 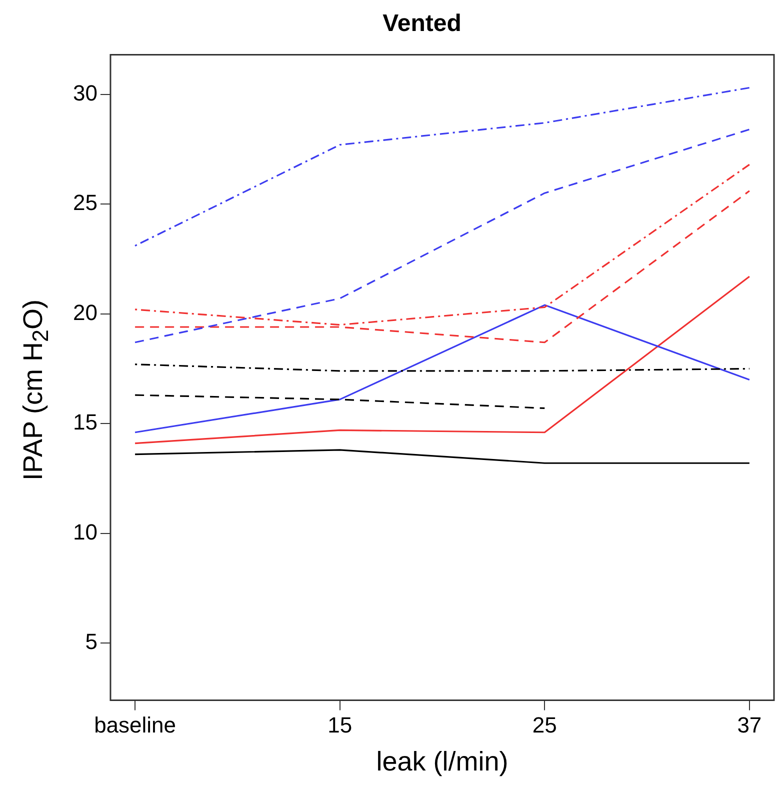 What do you see at coordinates (85, 93) in the screenshot?
I see `y-tick-label: 30` at bounding box center [85, 93].